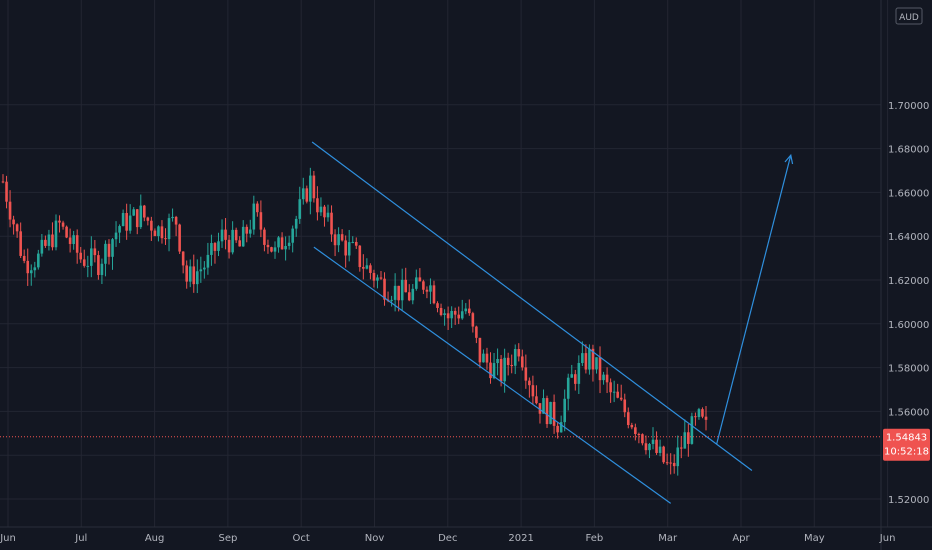 The width and height of the screenshot is (932, 550). What do you see at coordinates (789, 159) in the screenshot?
I see `projection-arrow-head` at bounding box center [789, 159].